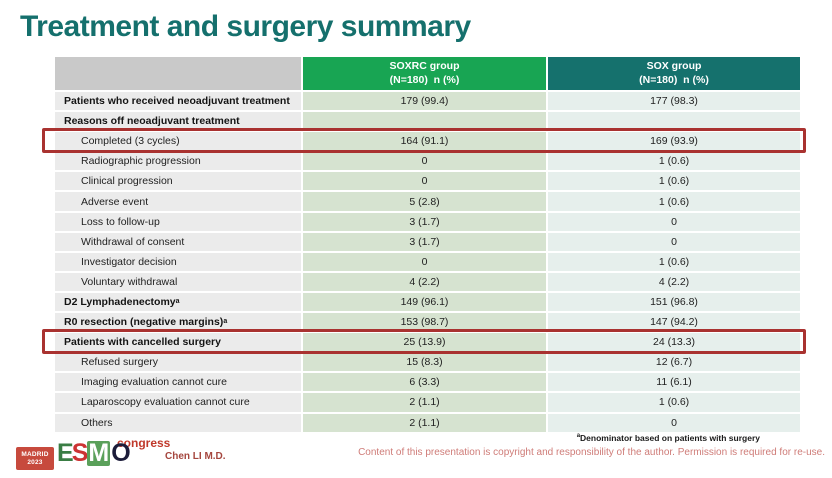  I want to click on row-label: Adverse event, so click(178, 201).